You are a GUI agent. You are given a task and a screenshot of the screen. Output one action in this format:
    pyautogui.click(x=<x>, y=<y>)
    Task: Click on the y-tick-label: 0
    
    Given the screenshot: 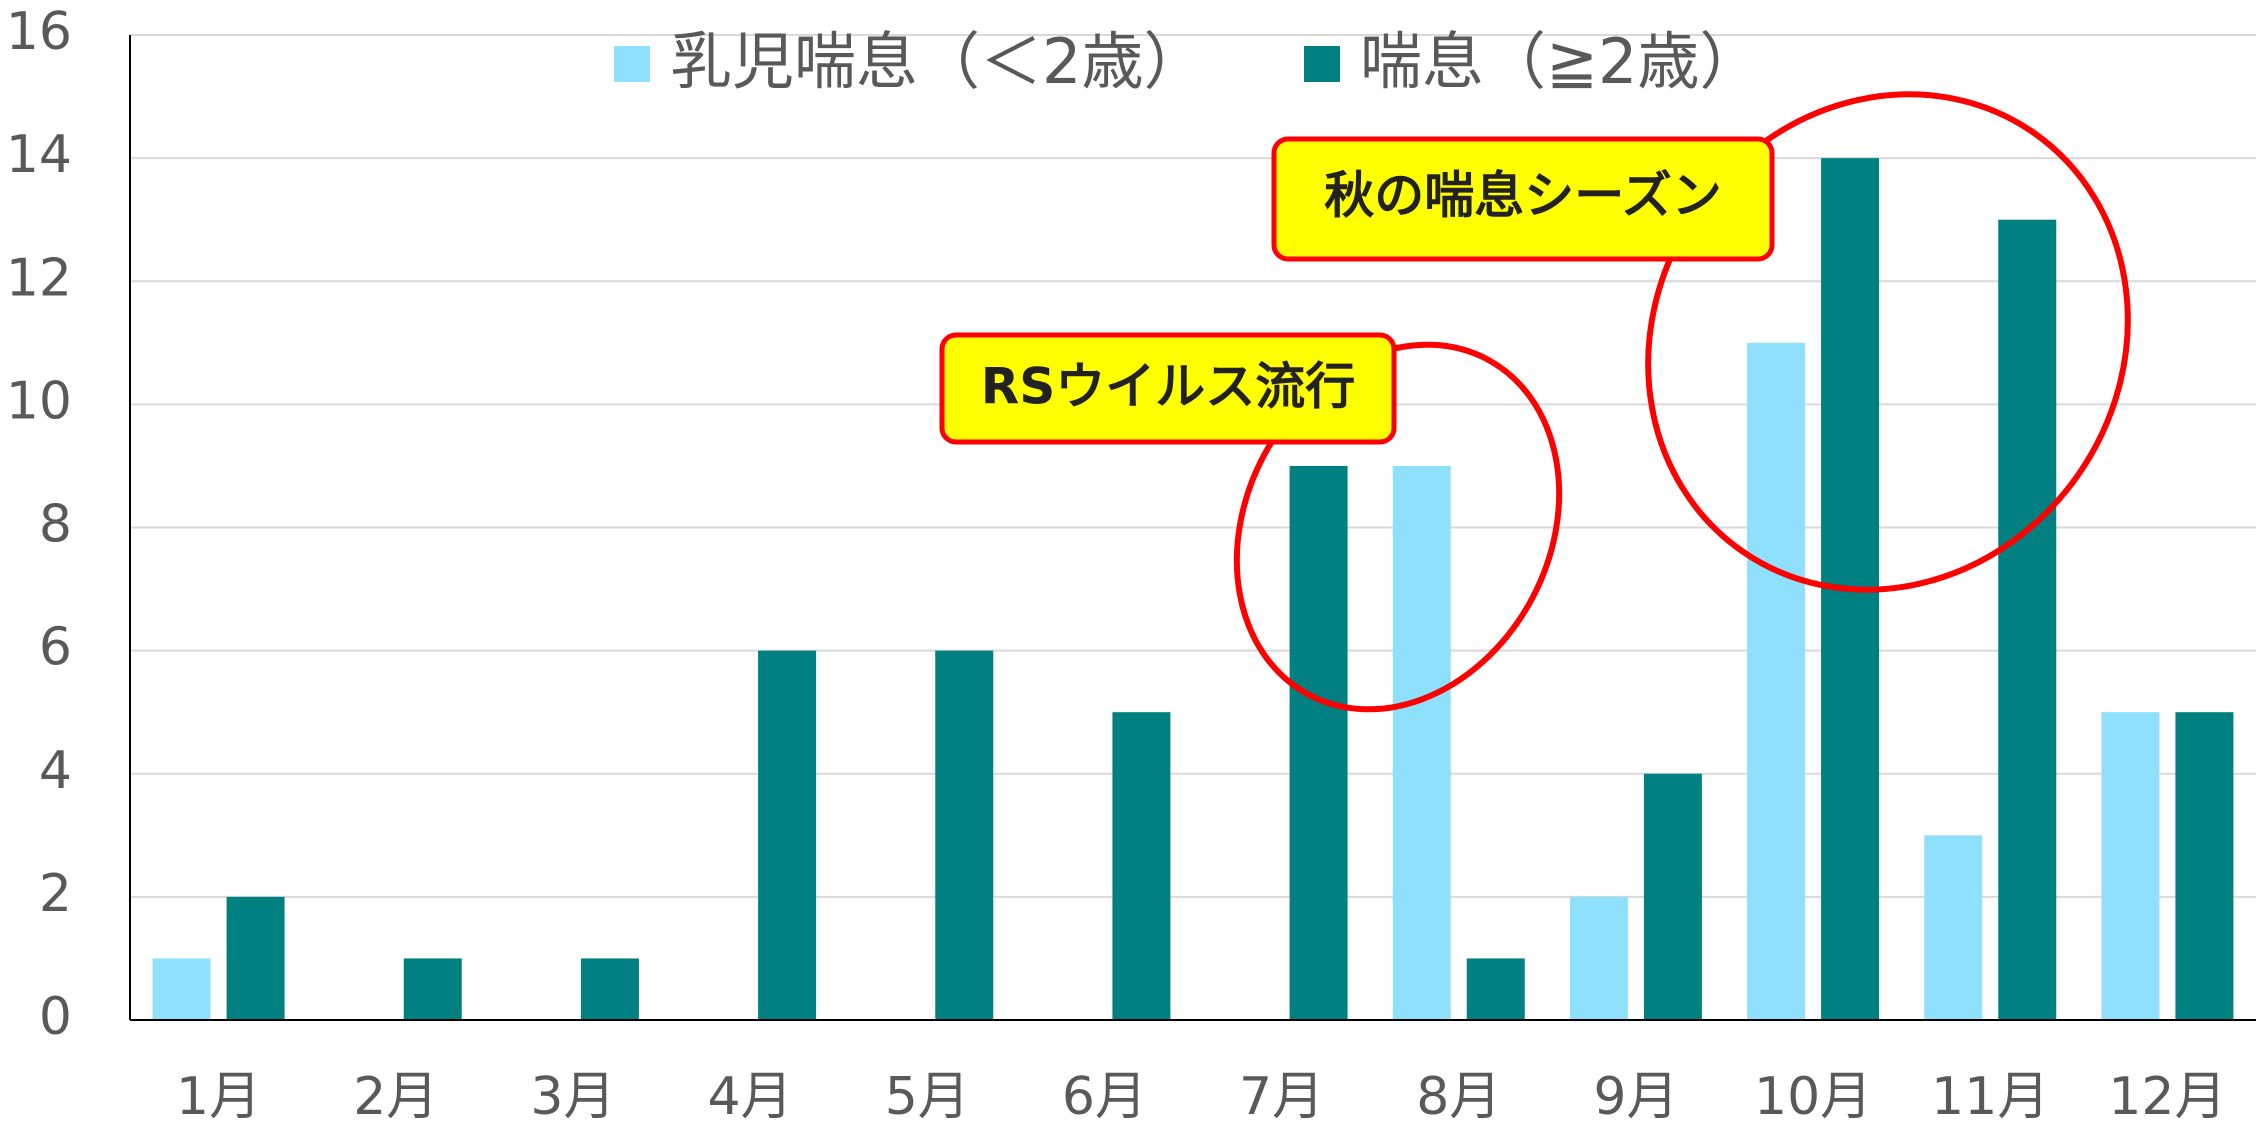 What is the action you would take?
    pyautogui.click(x=55, y=1017)
    